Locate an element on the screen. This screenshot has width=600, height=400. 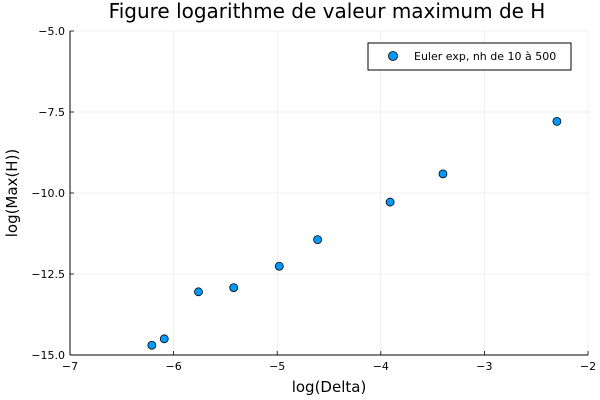
x-tick-label: −3 is located at coordinates (484, 366).